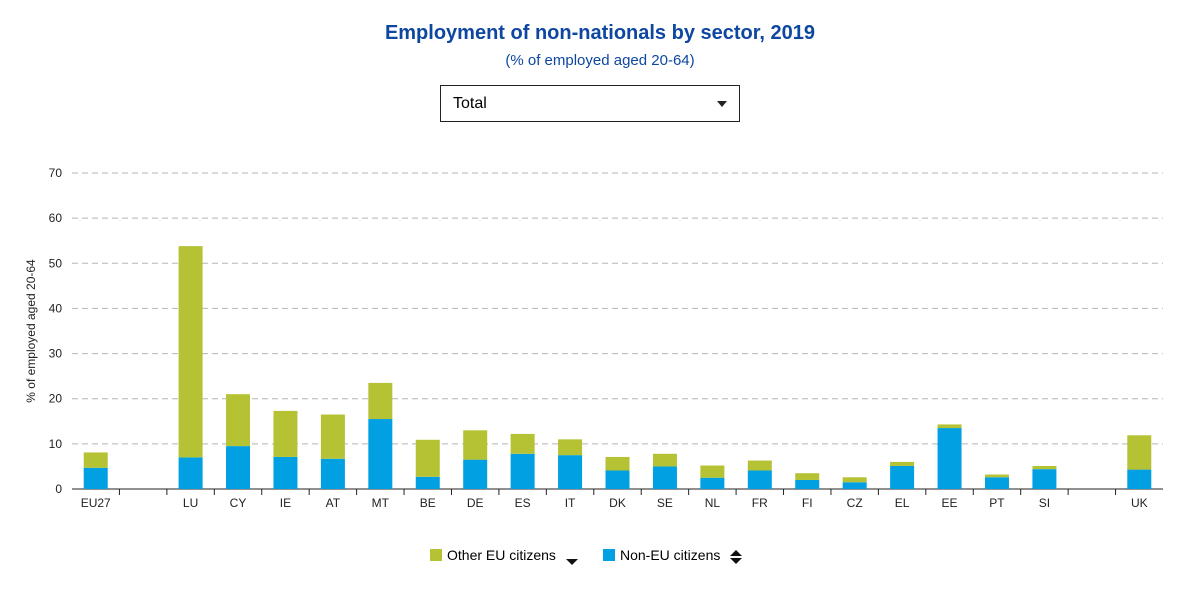  Describe the element at coordinates (736, 553) in the screenshot. I see `sort-ascending-icon` at that location.